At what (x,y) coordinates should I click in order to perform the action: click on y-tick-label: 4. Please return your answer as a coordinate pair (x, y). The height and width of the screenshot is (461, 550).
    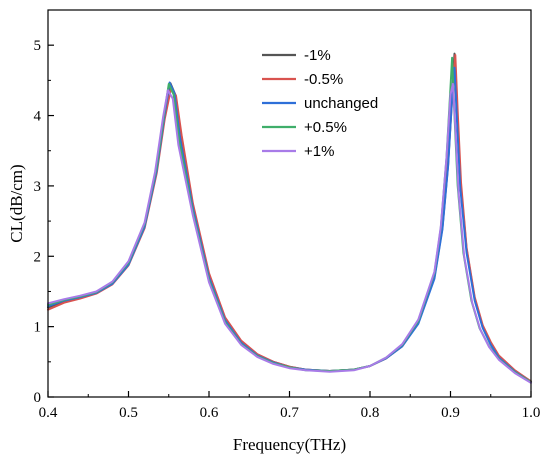
    Looking at the image, I should click on (38, 117).